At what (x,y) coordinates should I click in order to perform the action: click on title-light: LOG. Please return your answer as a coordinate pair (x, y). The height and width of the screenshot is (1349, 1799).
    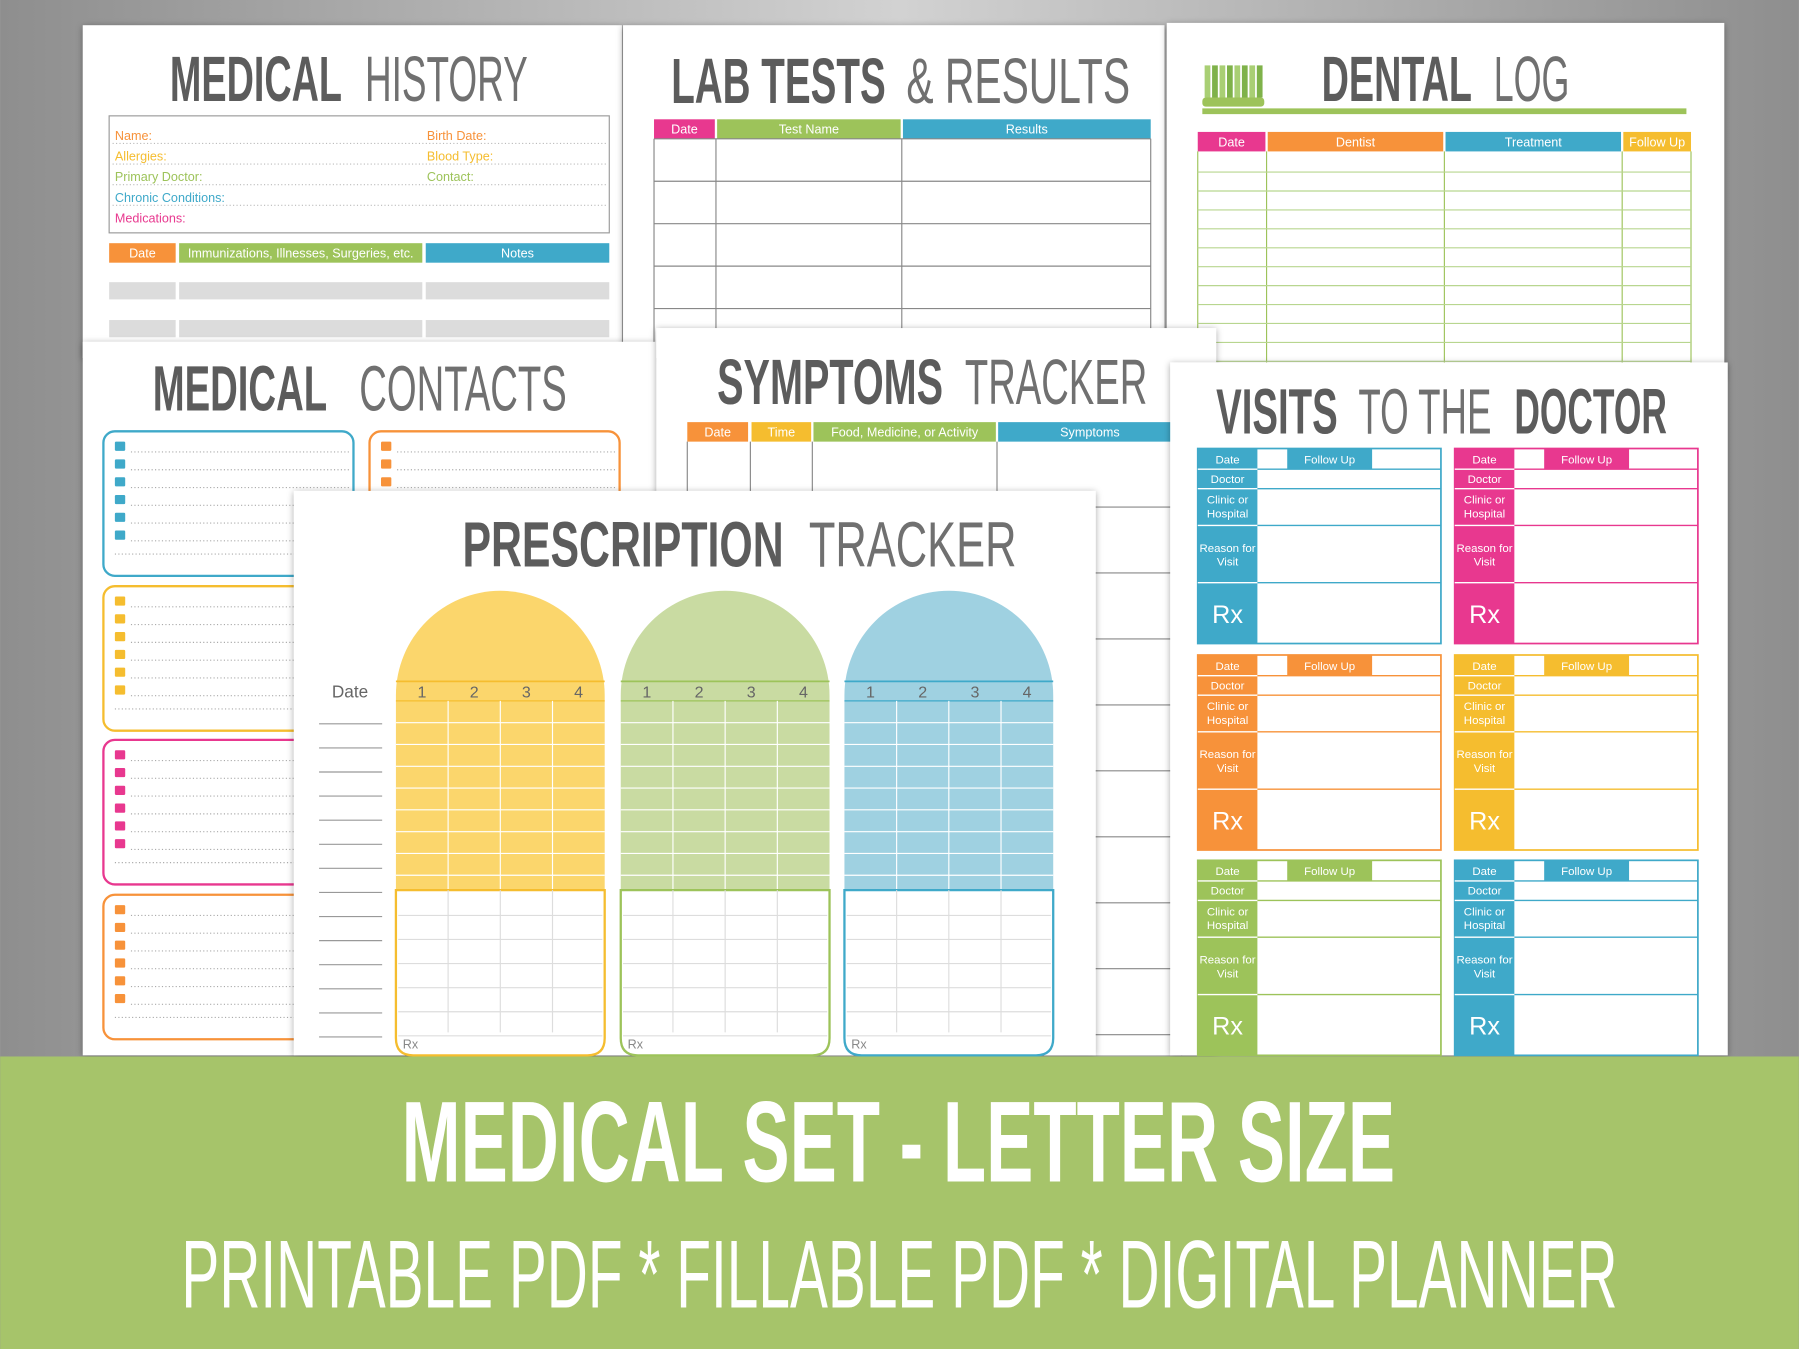
    Looking at the image, I should click on (1532, 79).